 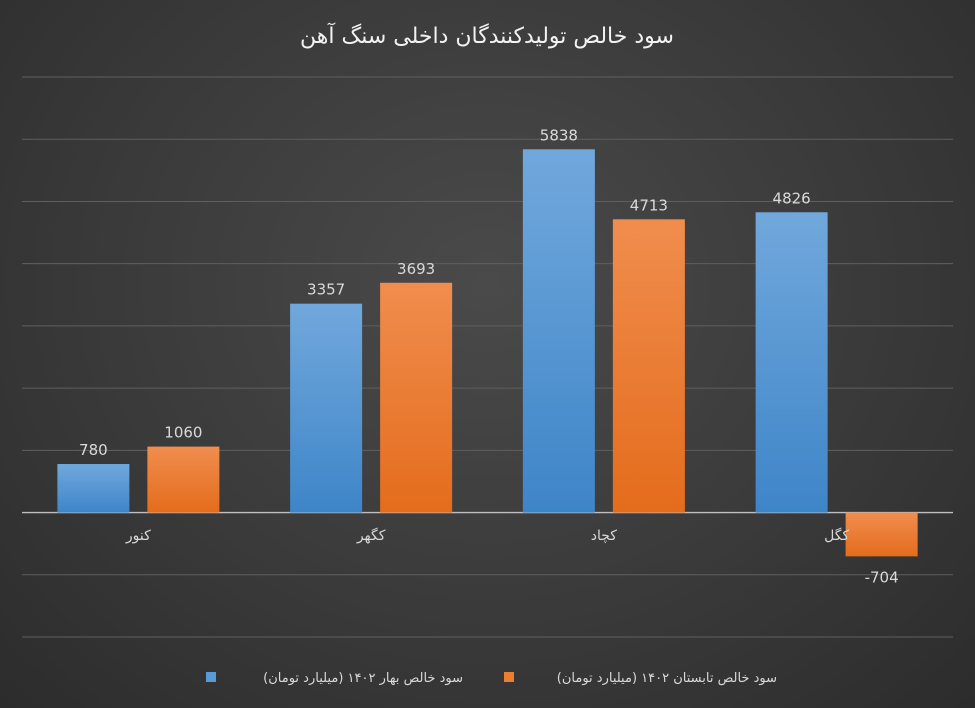 I want to click on legend-label: سود خالص بهار ۱۴۰۲ (میلیارد تومان), so click(x=363, y=678).